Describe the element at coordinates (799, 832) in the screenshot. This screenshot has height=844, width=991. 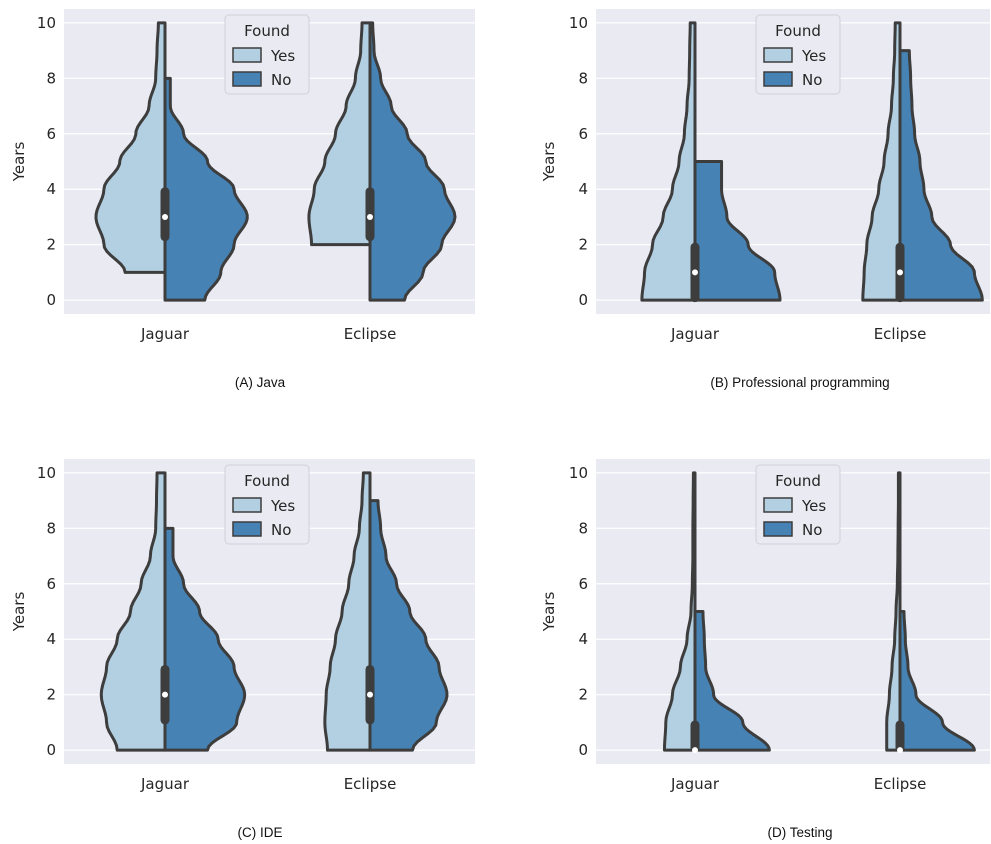
I see `panel-caption: (D) Testing` at that location.